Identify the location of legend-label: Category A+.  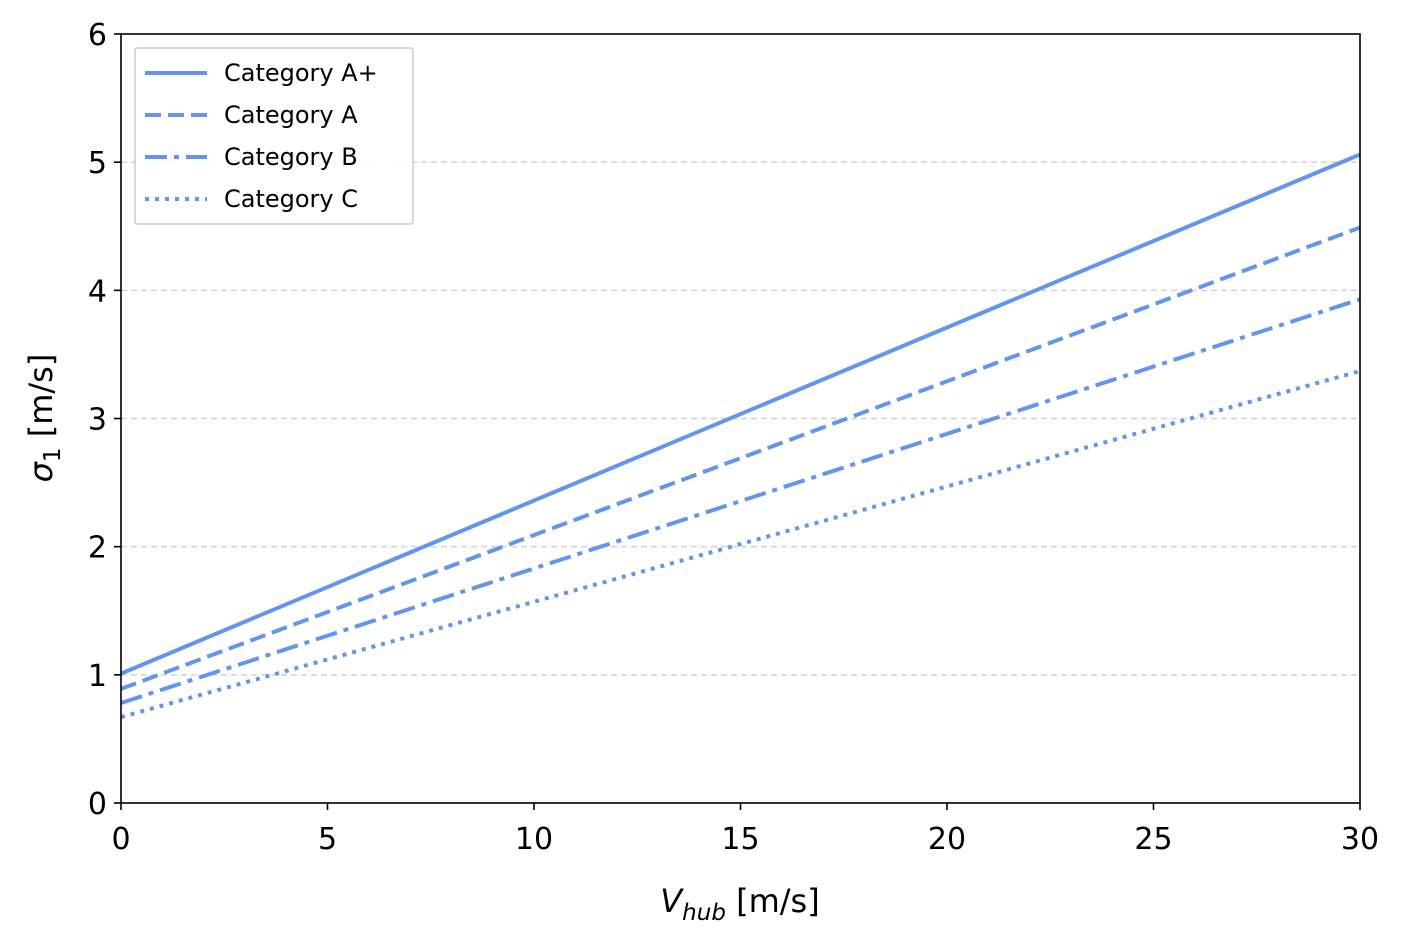
(301, 73).